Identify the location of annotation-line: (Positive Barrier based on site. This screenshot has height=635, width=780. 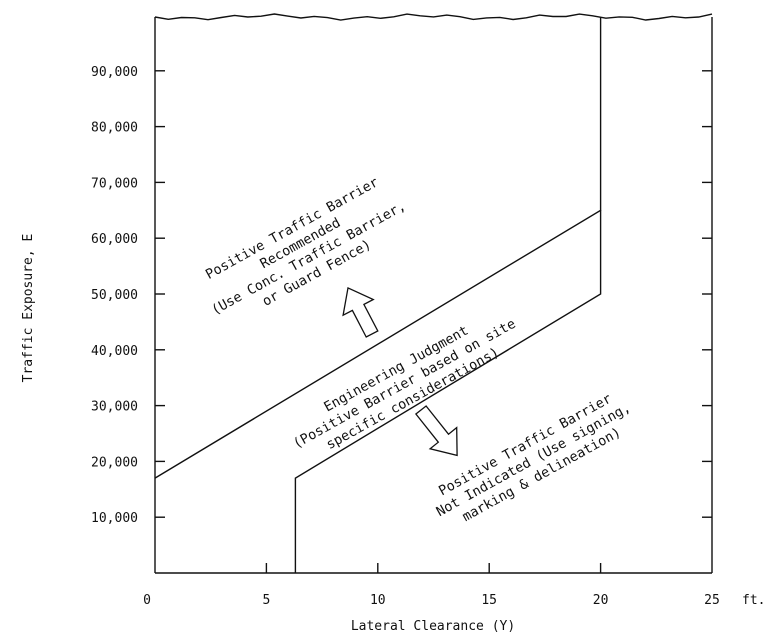
(404, 384).